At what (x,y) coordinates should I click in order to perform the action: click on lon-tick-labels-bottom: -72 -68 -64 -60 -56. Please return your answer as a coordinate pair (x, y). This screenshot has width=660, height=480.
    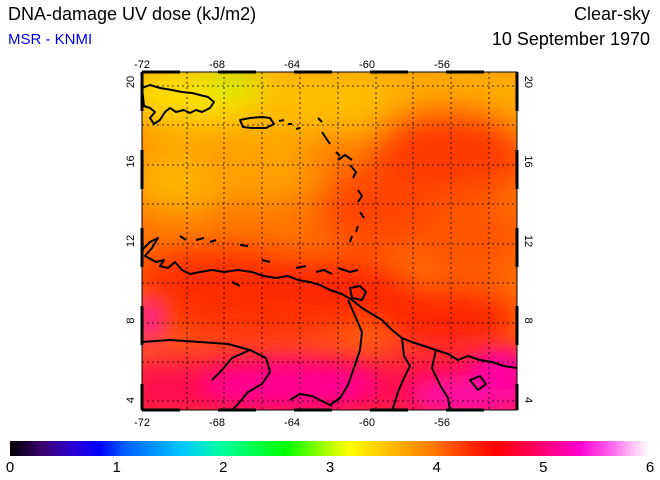
    Looking at the image, I should click on (292, 423).